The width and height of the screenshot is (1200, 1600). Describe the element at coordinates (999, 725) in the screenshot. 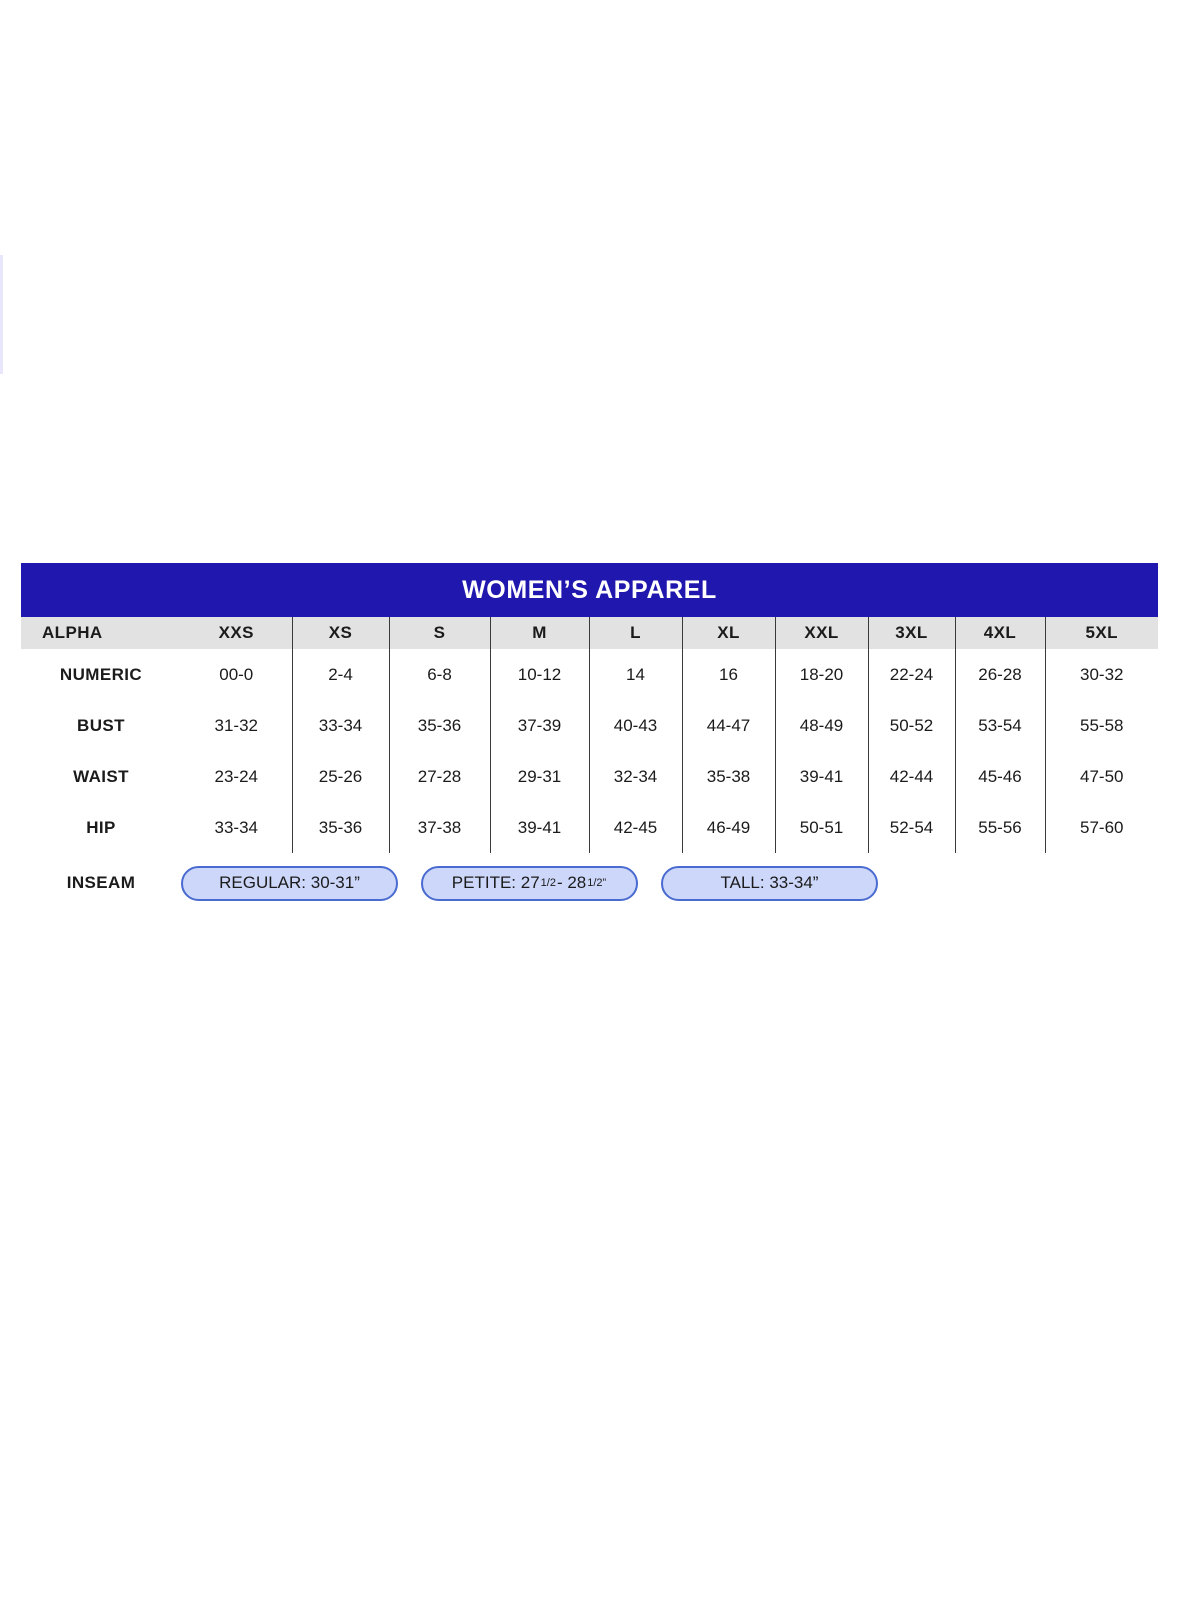

I see `cell-bust-4xl: 53-54` at that location.